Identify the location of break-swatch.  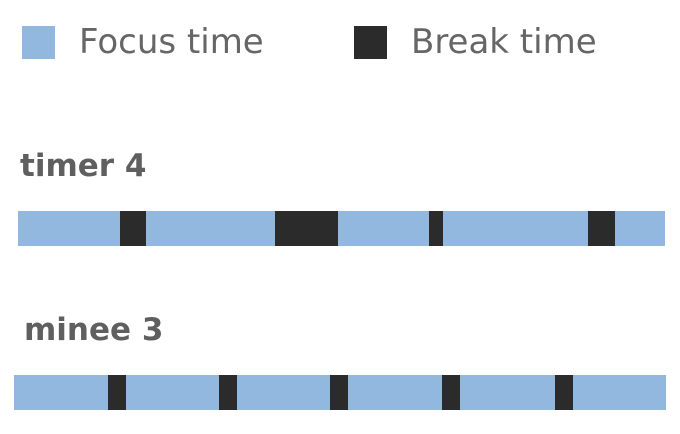
(370, 42).